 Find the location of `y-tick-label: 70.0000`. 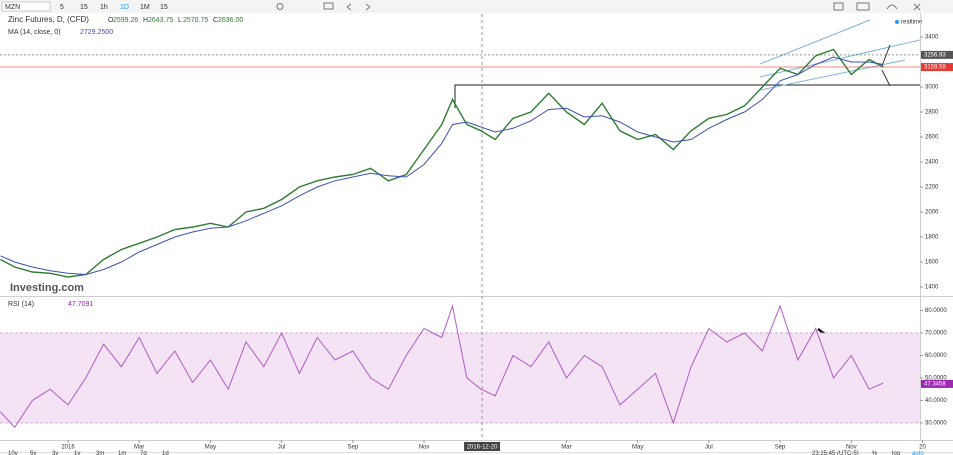

y-tick-label: 70.0000 is located at coordinates (936, 334).